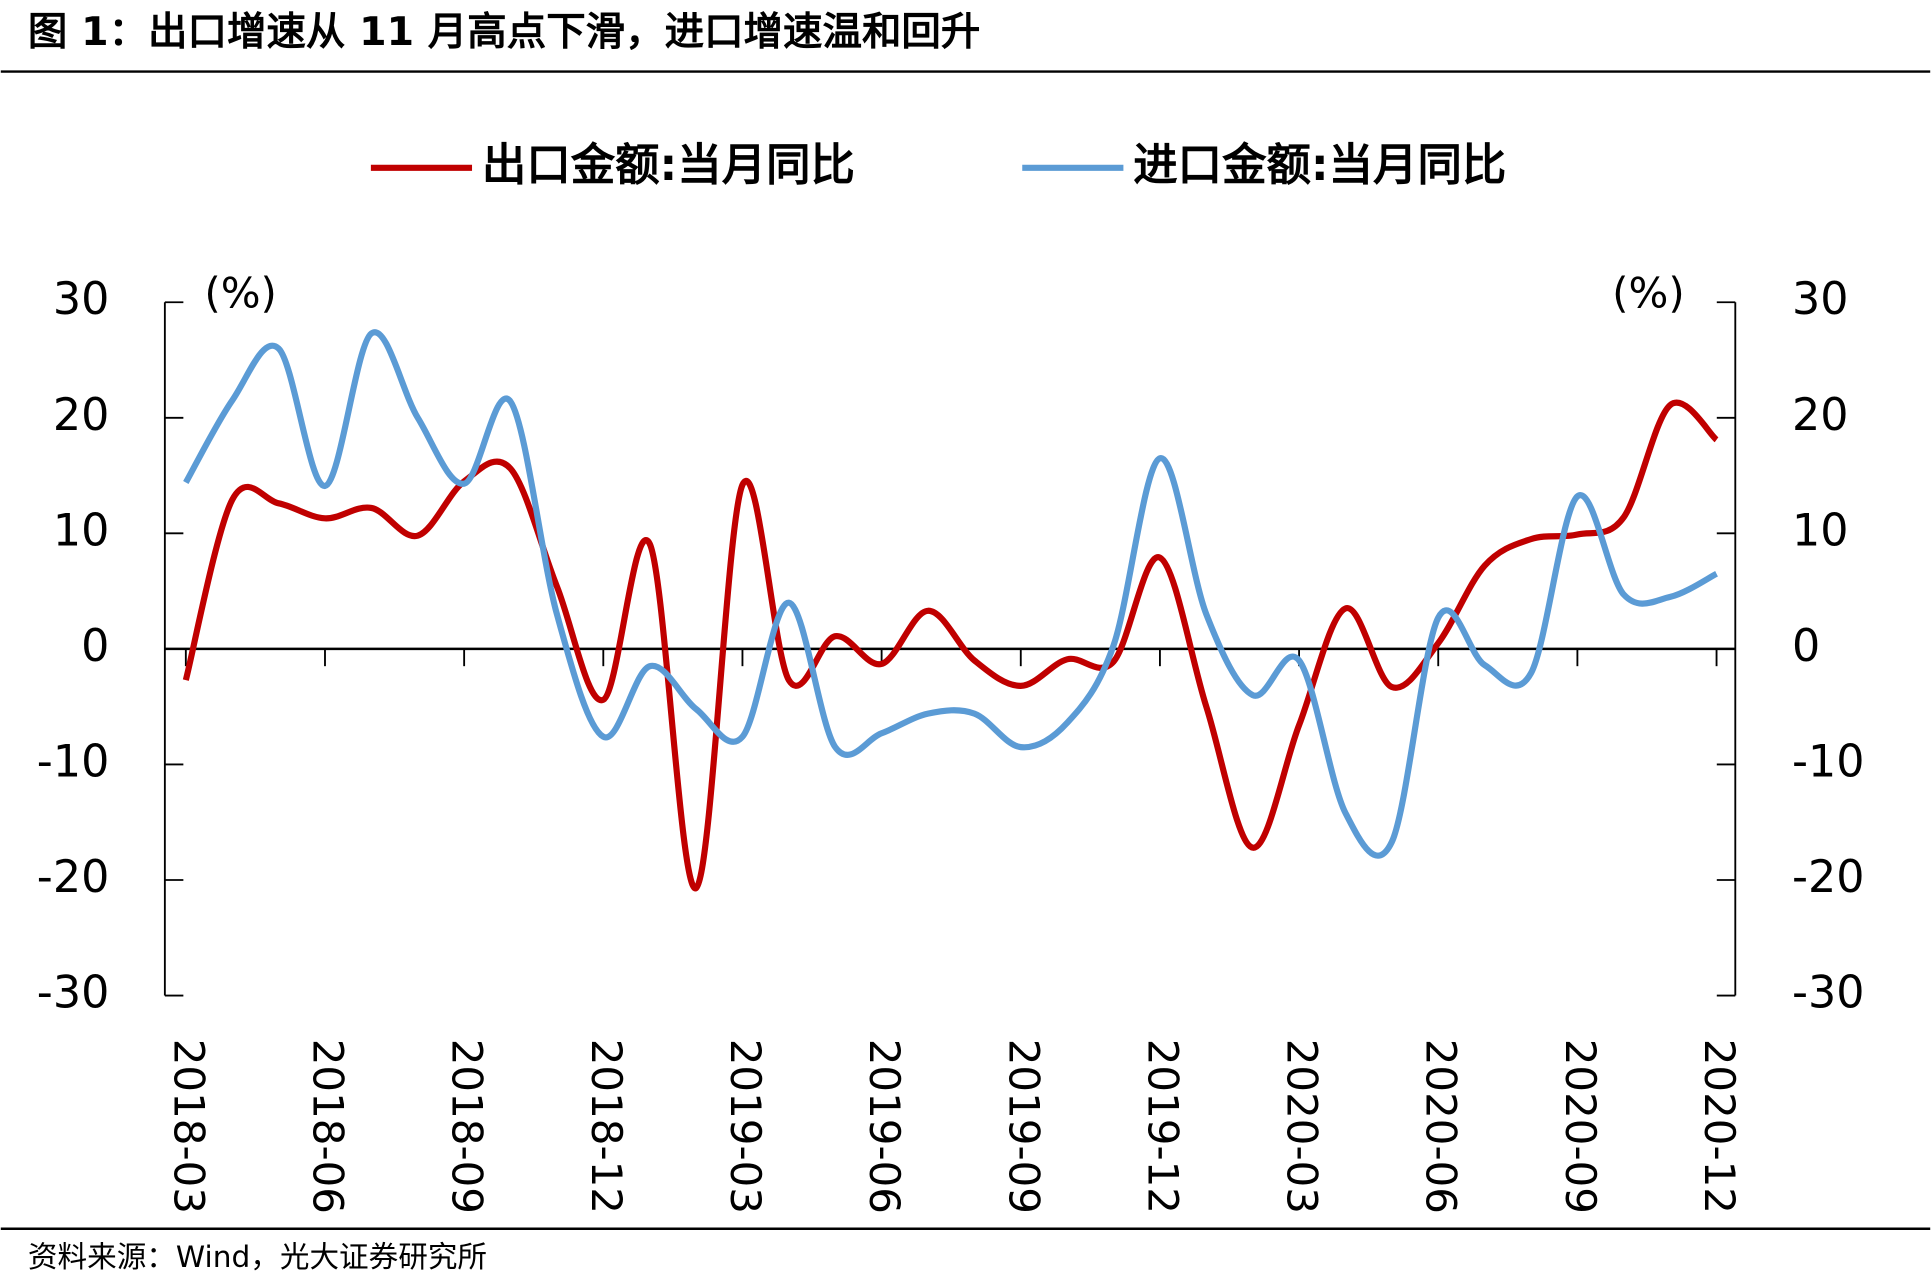  I want to click on legend-label: 出口金额:当月同比, so click(668, 165).